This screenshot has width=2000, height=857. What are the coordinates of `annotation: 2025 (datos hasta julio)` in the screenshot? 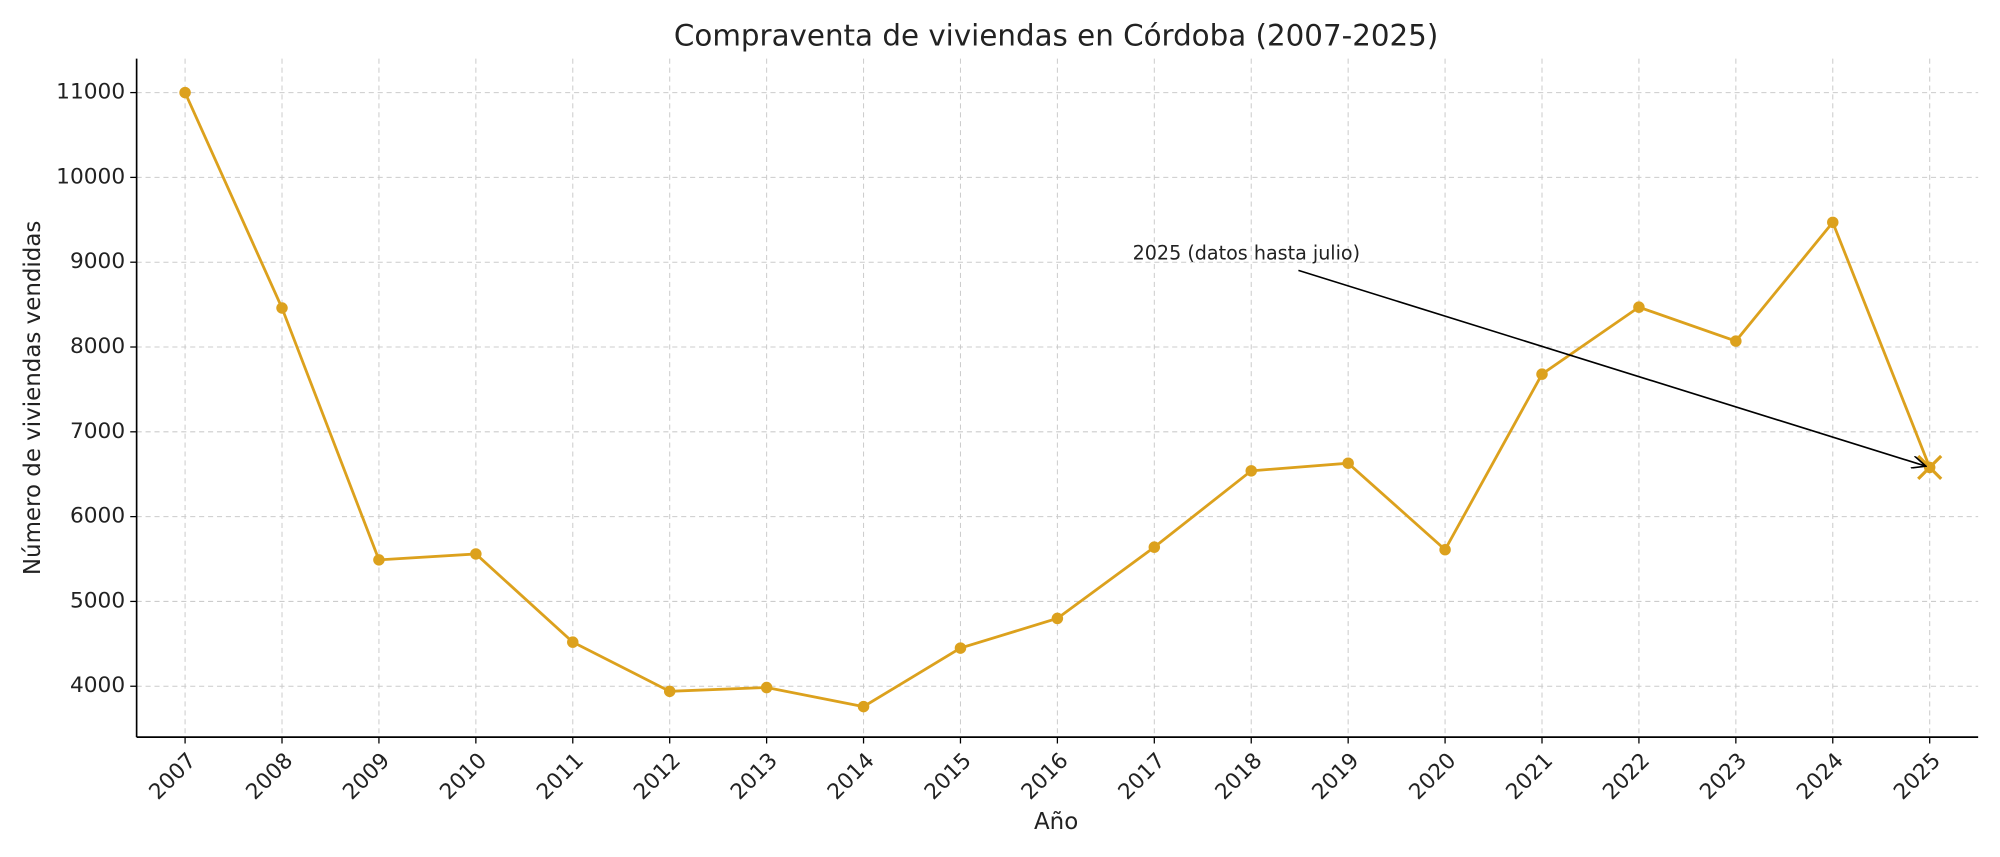 It's located at (1246, 252).